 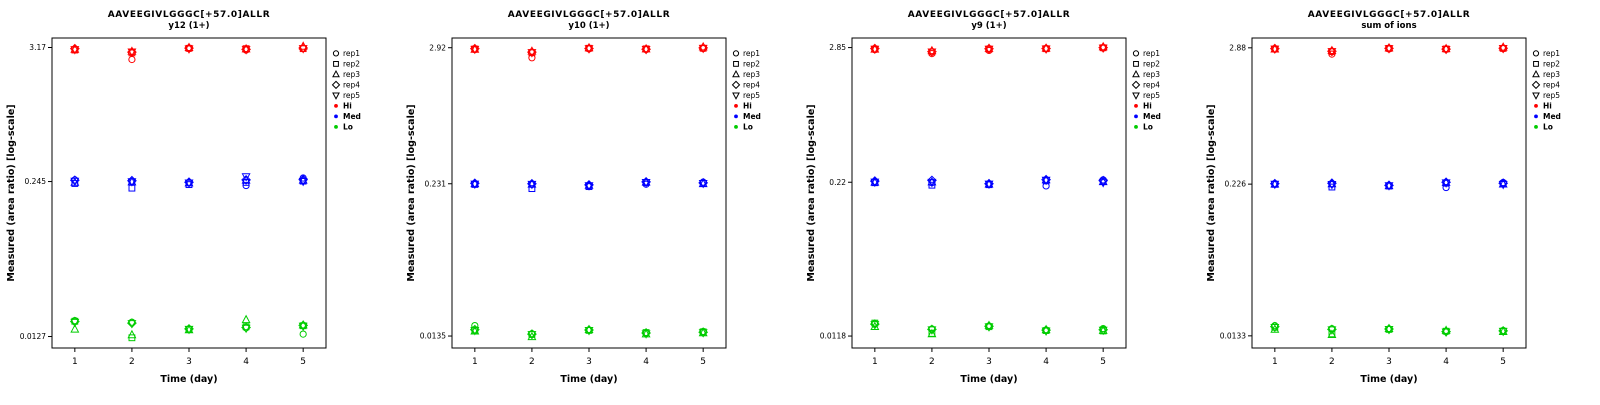 I want to click on y-tick-label: 2.92, so click(x=437, y=47).